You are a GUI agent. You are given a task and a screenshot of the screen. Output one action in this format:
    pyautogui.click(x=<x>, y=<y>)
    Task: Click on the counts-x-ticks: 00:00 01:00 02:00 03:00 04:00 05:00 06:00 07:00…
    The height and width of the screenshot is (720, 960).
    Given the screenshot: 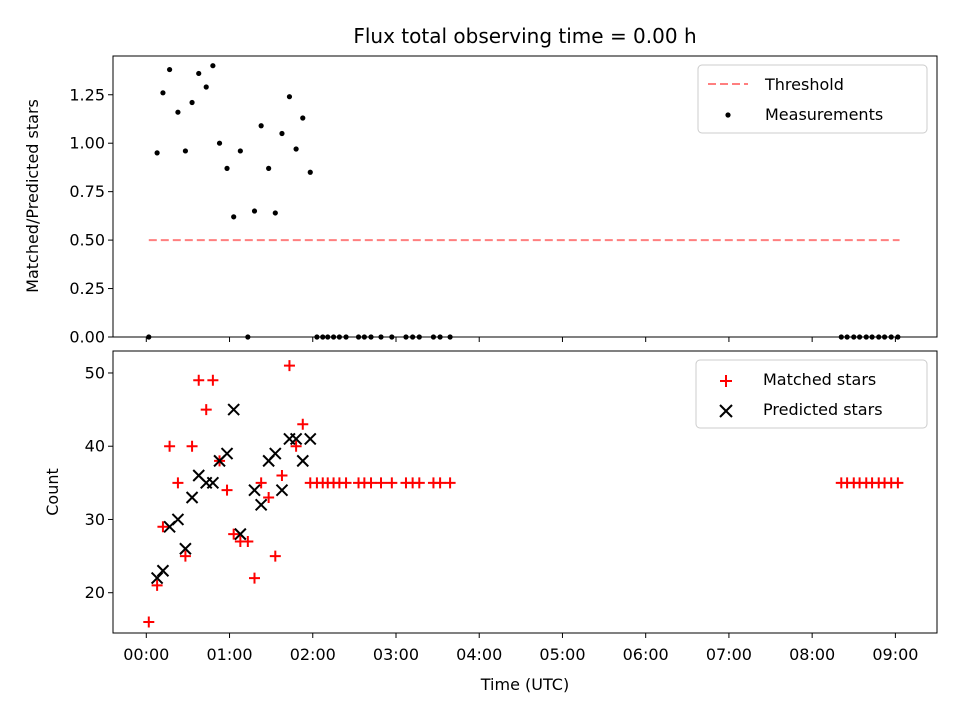 What is the action you would take?
    pyautogui.click(x=520, y=648)
    